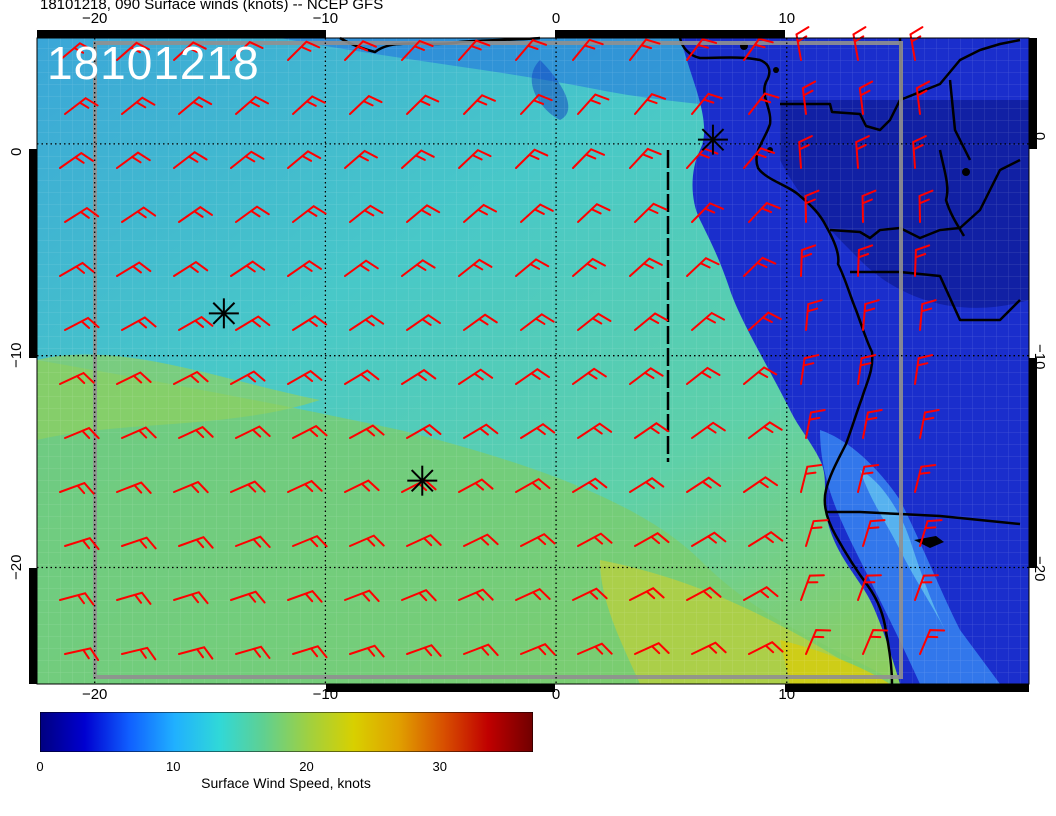 The height and width of the screenshot is (816, 1056). Describe the element at coordinates (173, 766) in the screenshot. I see `colorbar-tick-label: 10` at that location.